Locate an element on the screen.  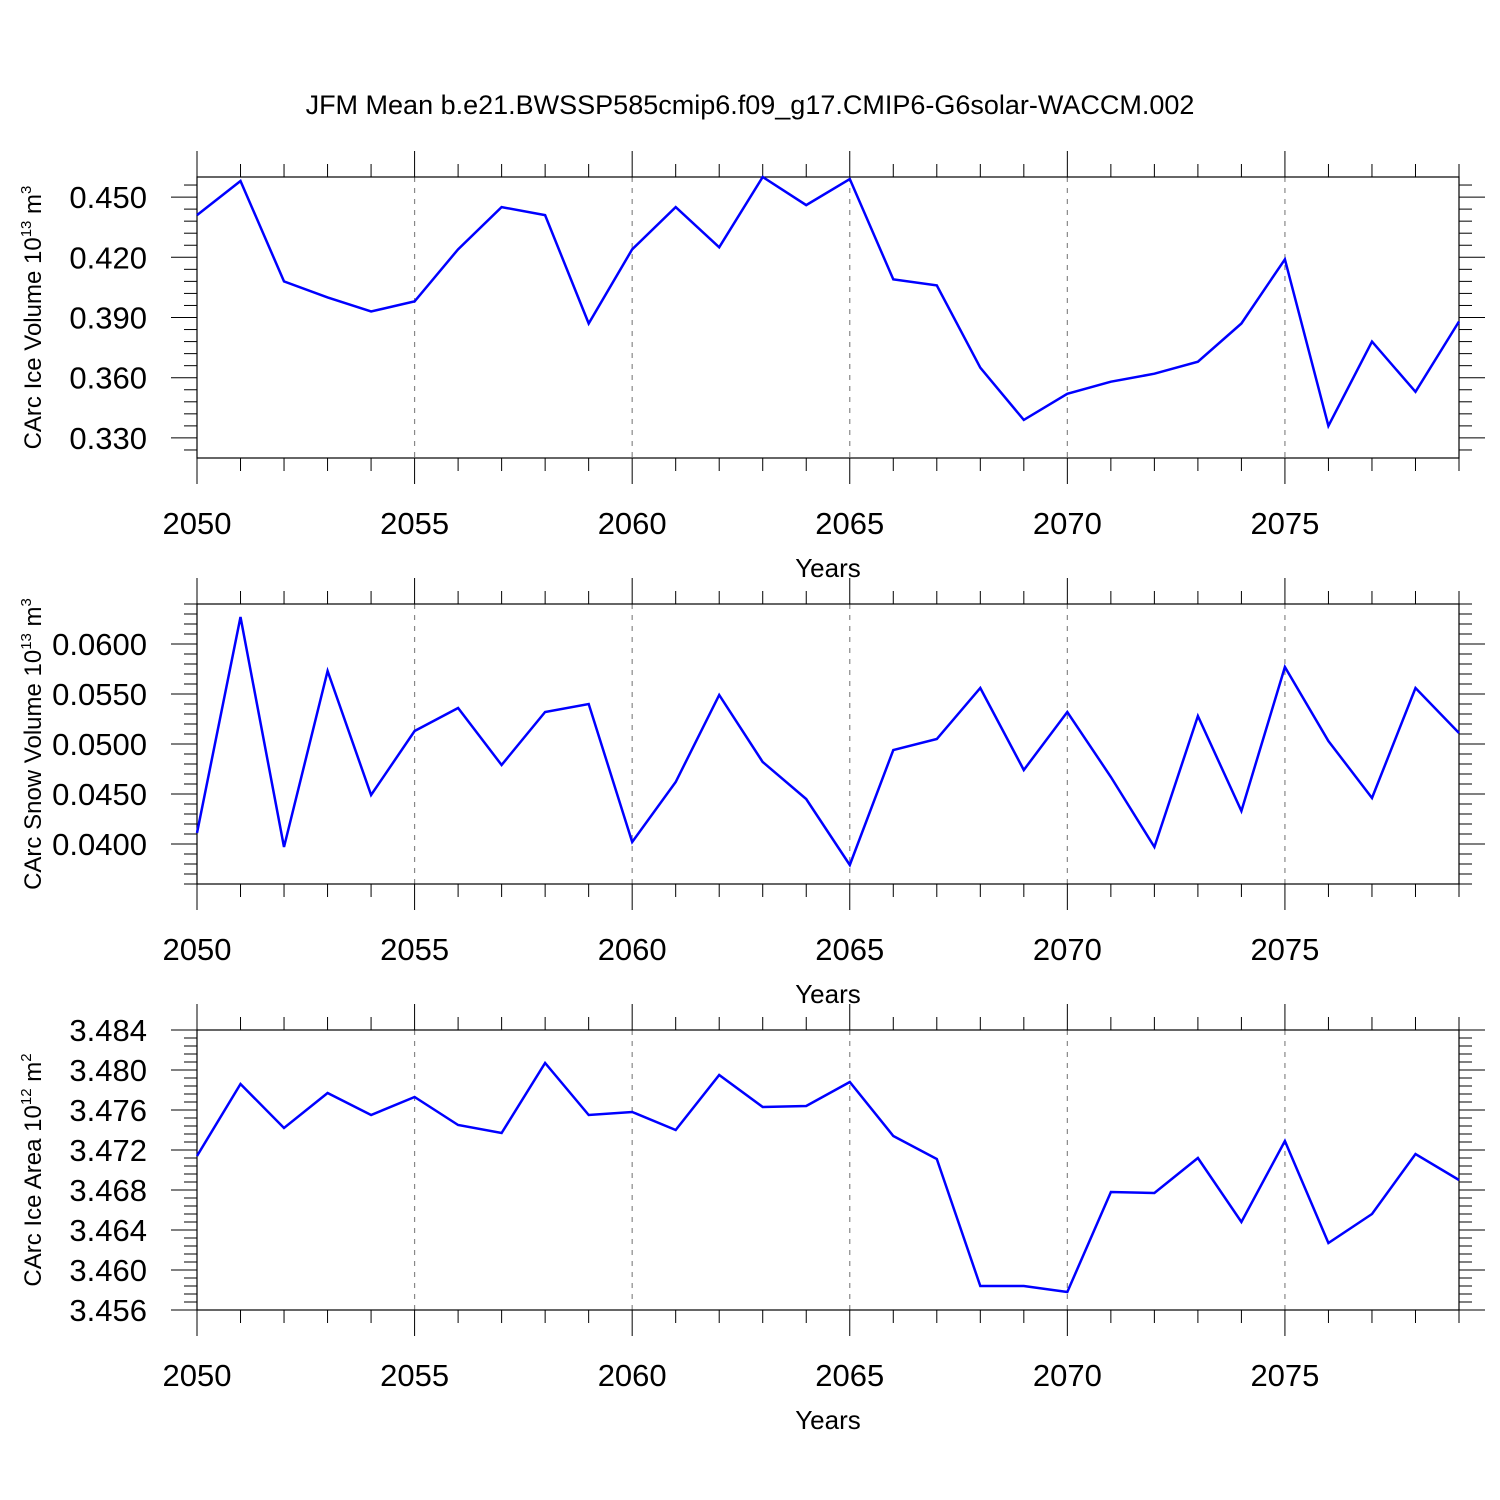
y-tick-label: 0.360 is located at coordinates (108, 378).